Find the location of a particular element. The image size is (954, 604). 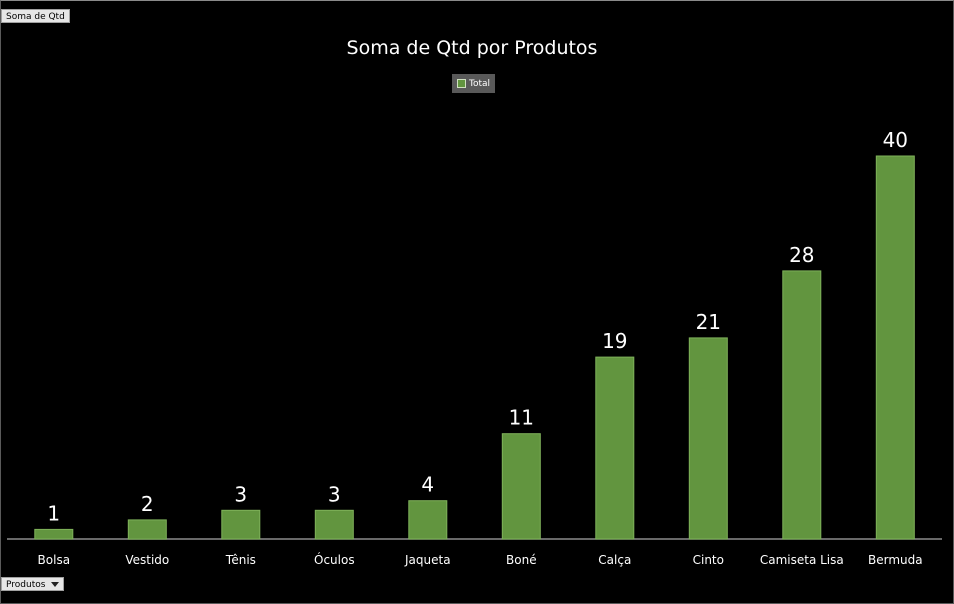

category-label-6: Calça is located at coordinates (614, 560).